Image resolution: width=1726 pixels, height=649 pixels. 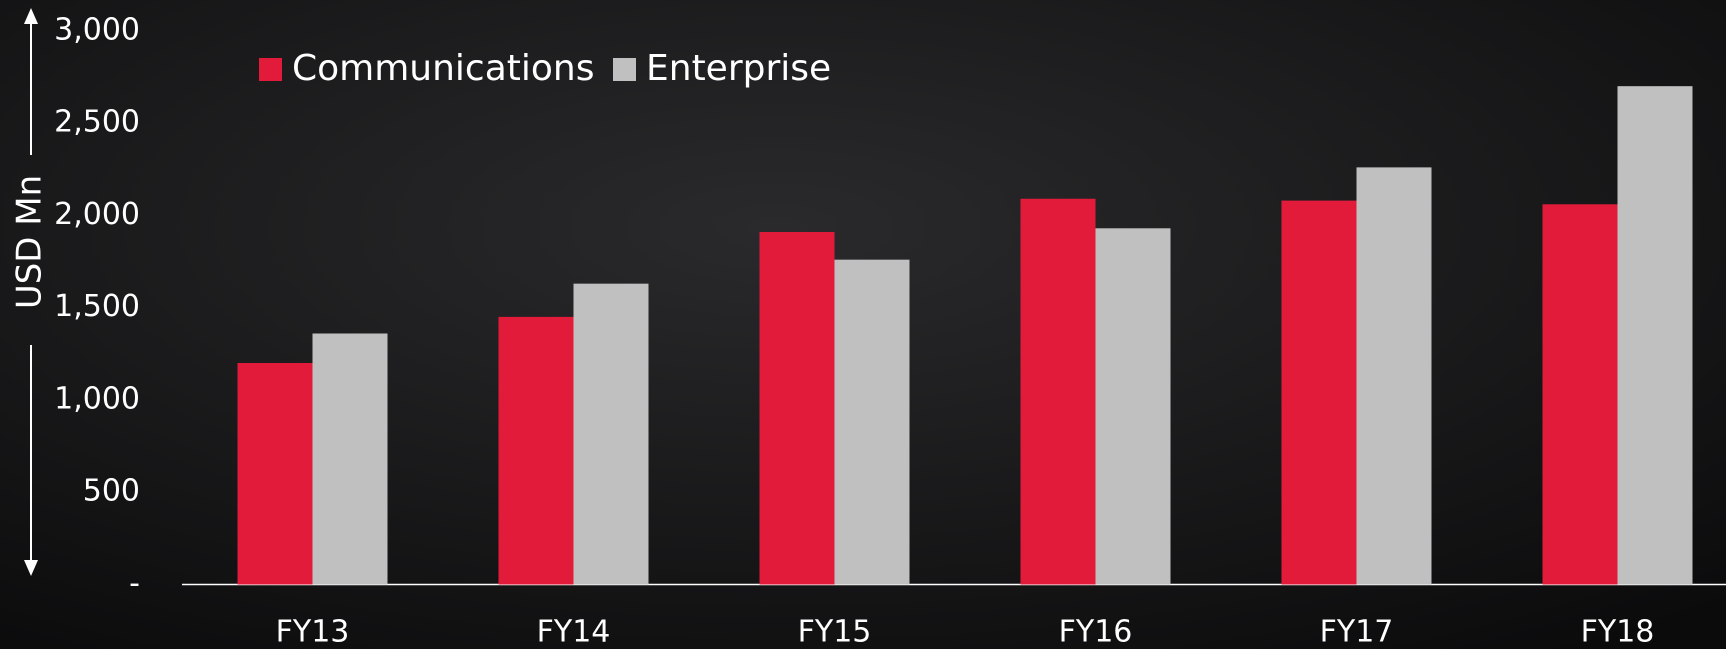 I want to click on x-tick-label: FY15, so click(x=835, y=632).